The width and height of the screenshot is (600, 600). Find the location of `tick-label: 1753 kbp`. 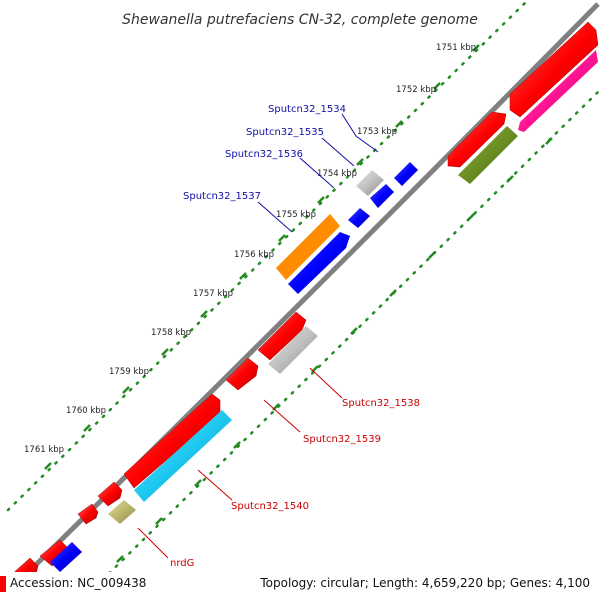

tick-label: 1753 kbp is located at coordinates (377, 132).